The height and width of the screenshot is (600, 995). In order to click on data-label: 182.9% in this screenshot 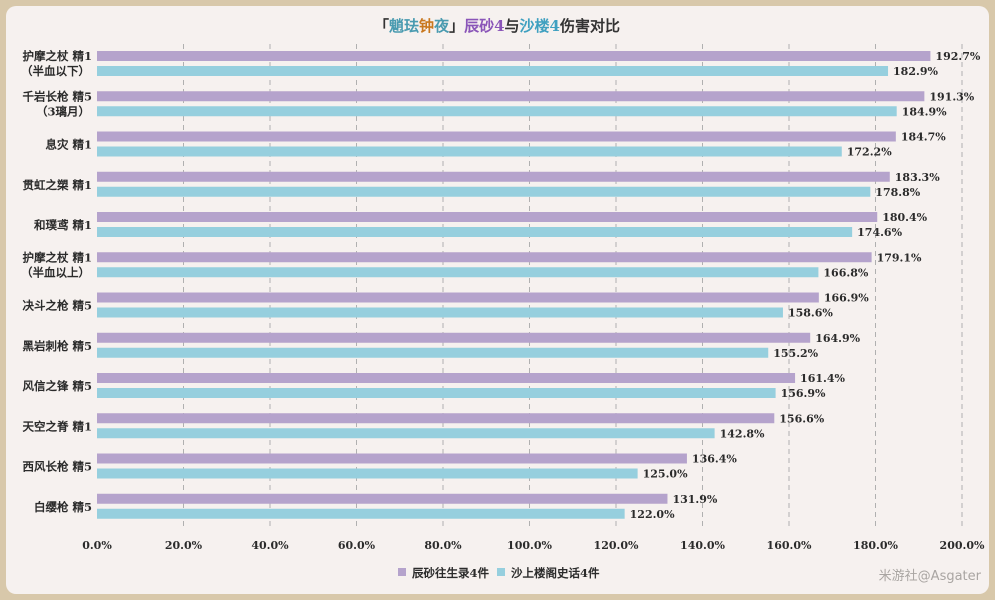, I will do `click(915, 71)`.